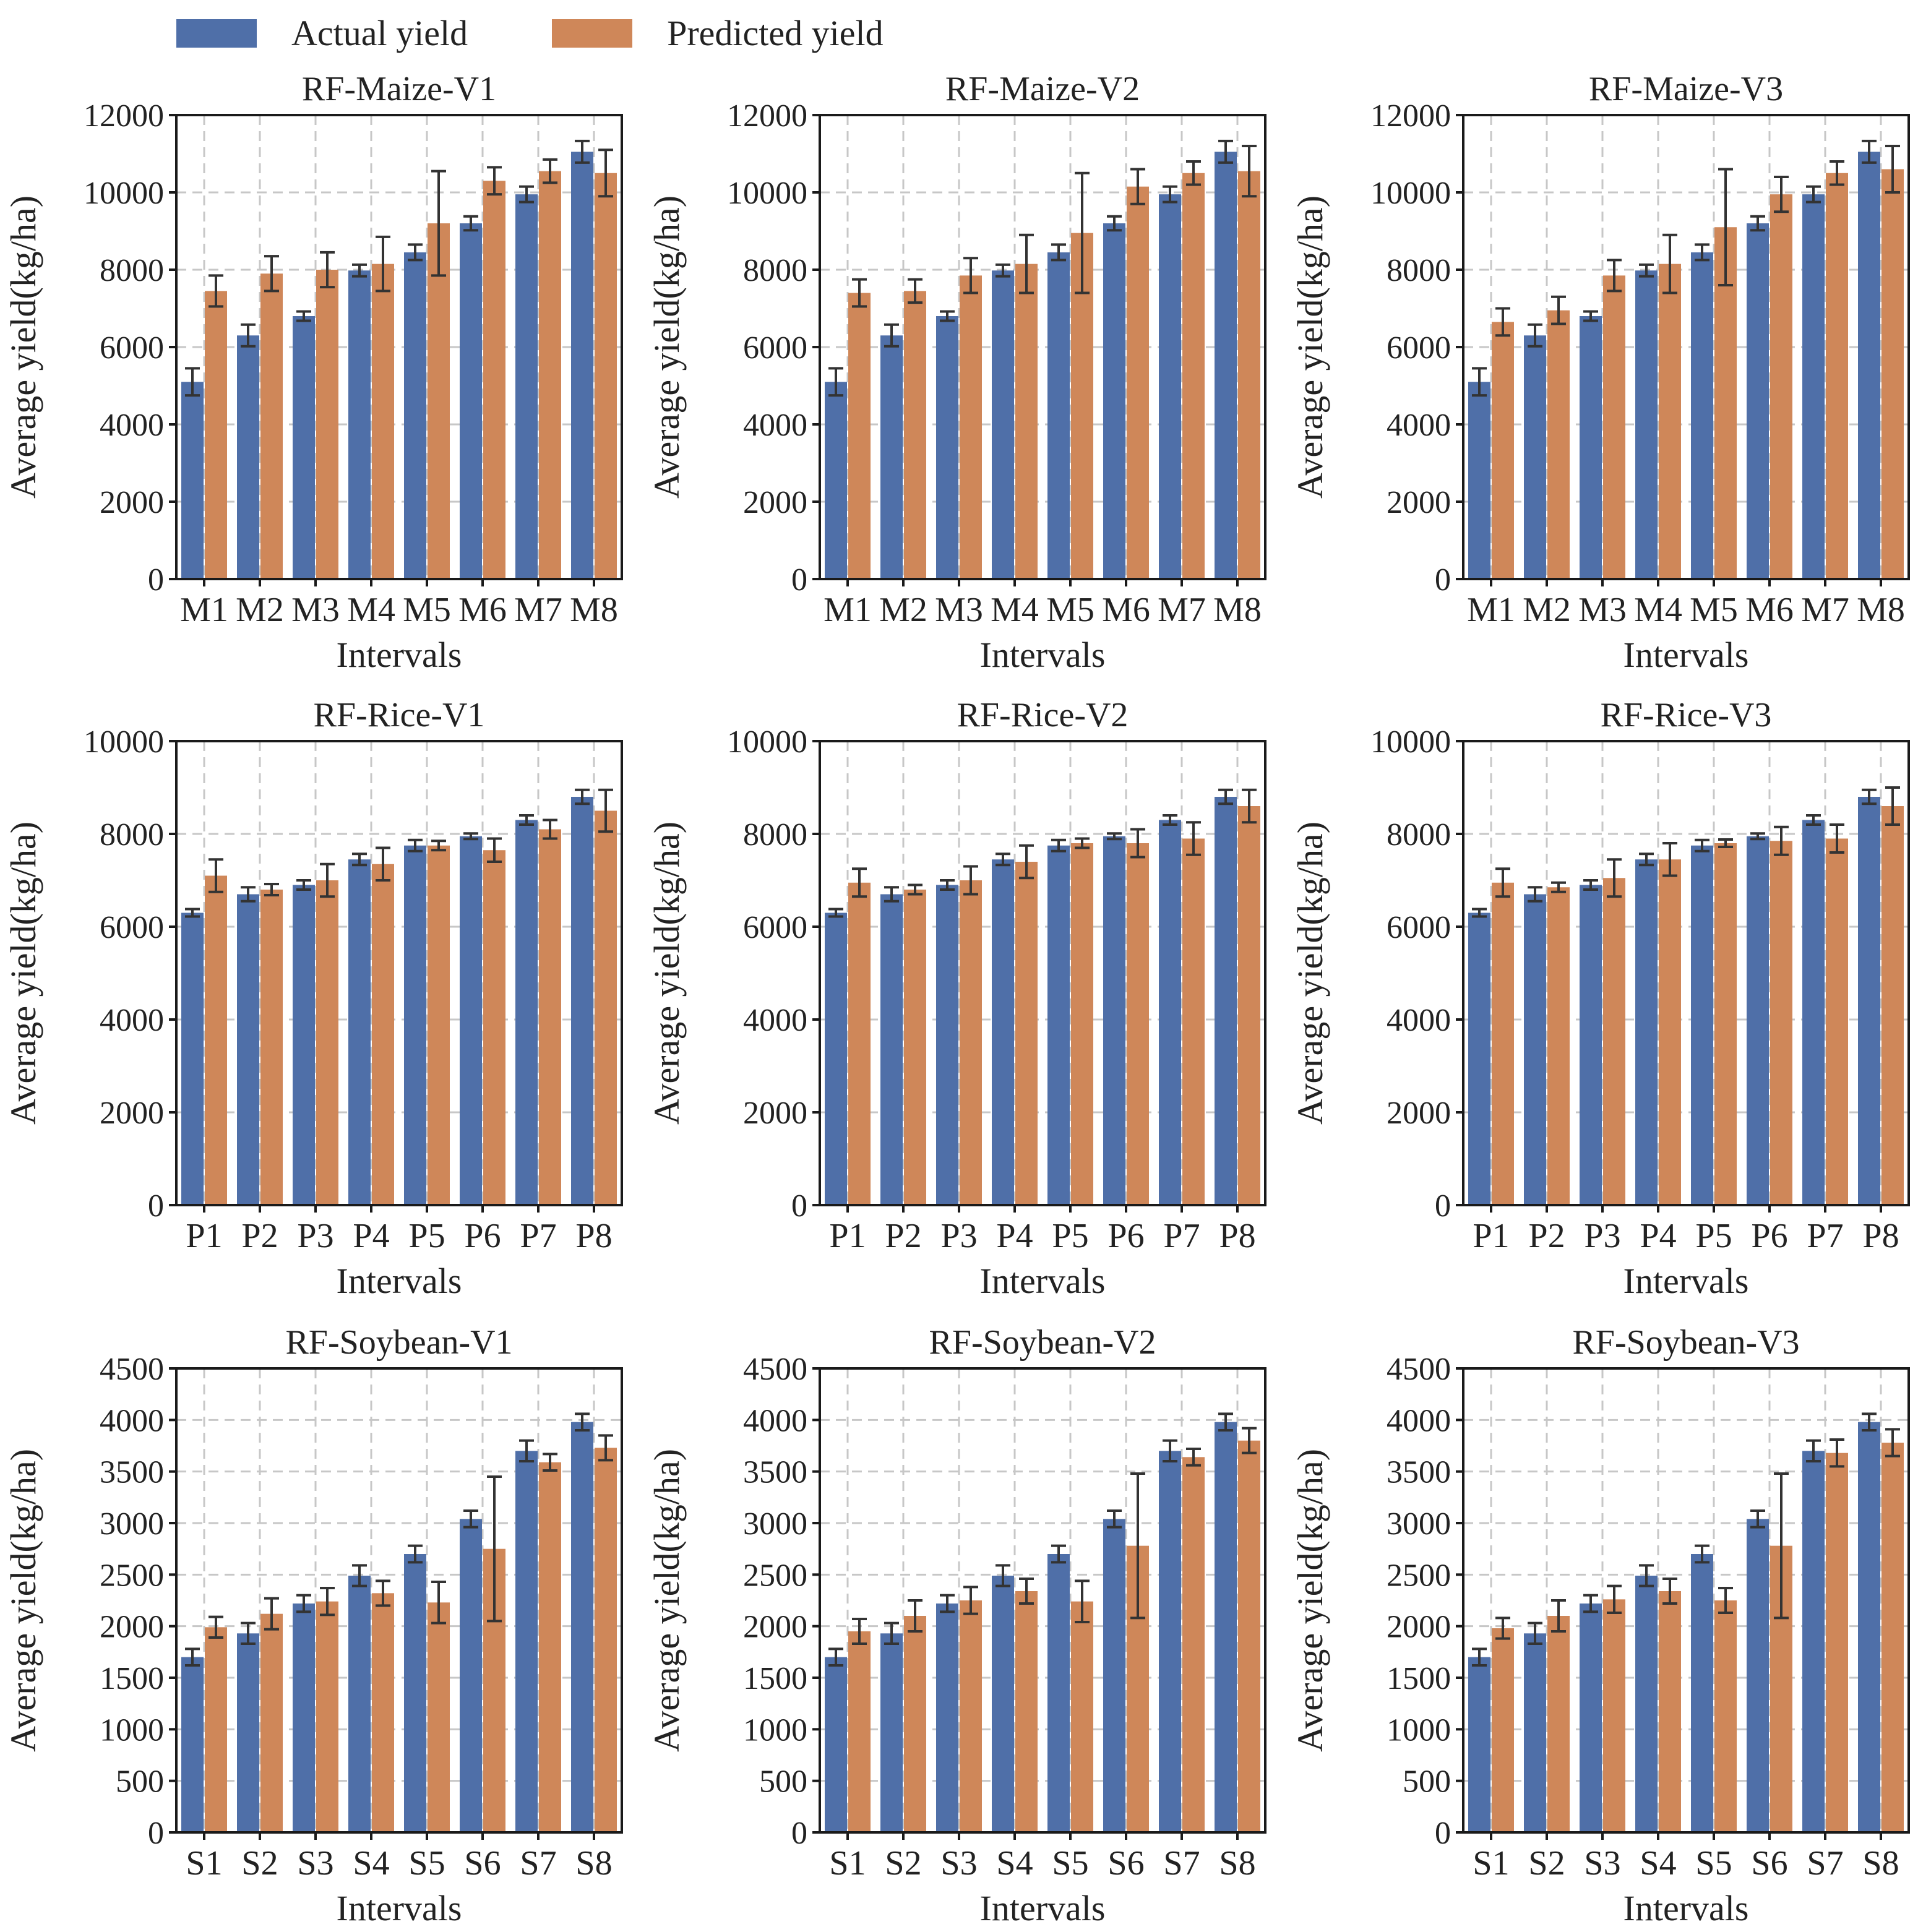  I want to click on bar-predicted-S1, so click(1503, 1730).